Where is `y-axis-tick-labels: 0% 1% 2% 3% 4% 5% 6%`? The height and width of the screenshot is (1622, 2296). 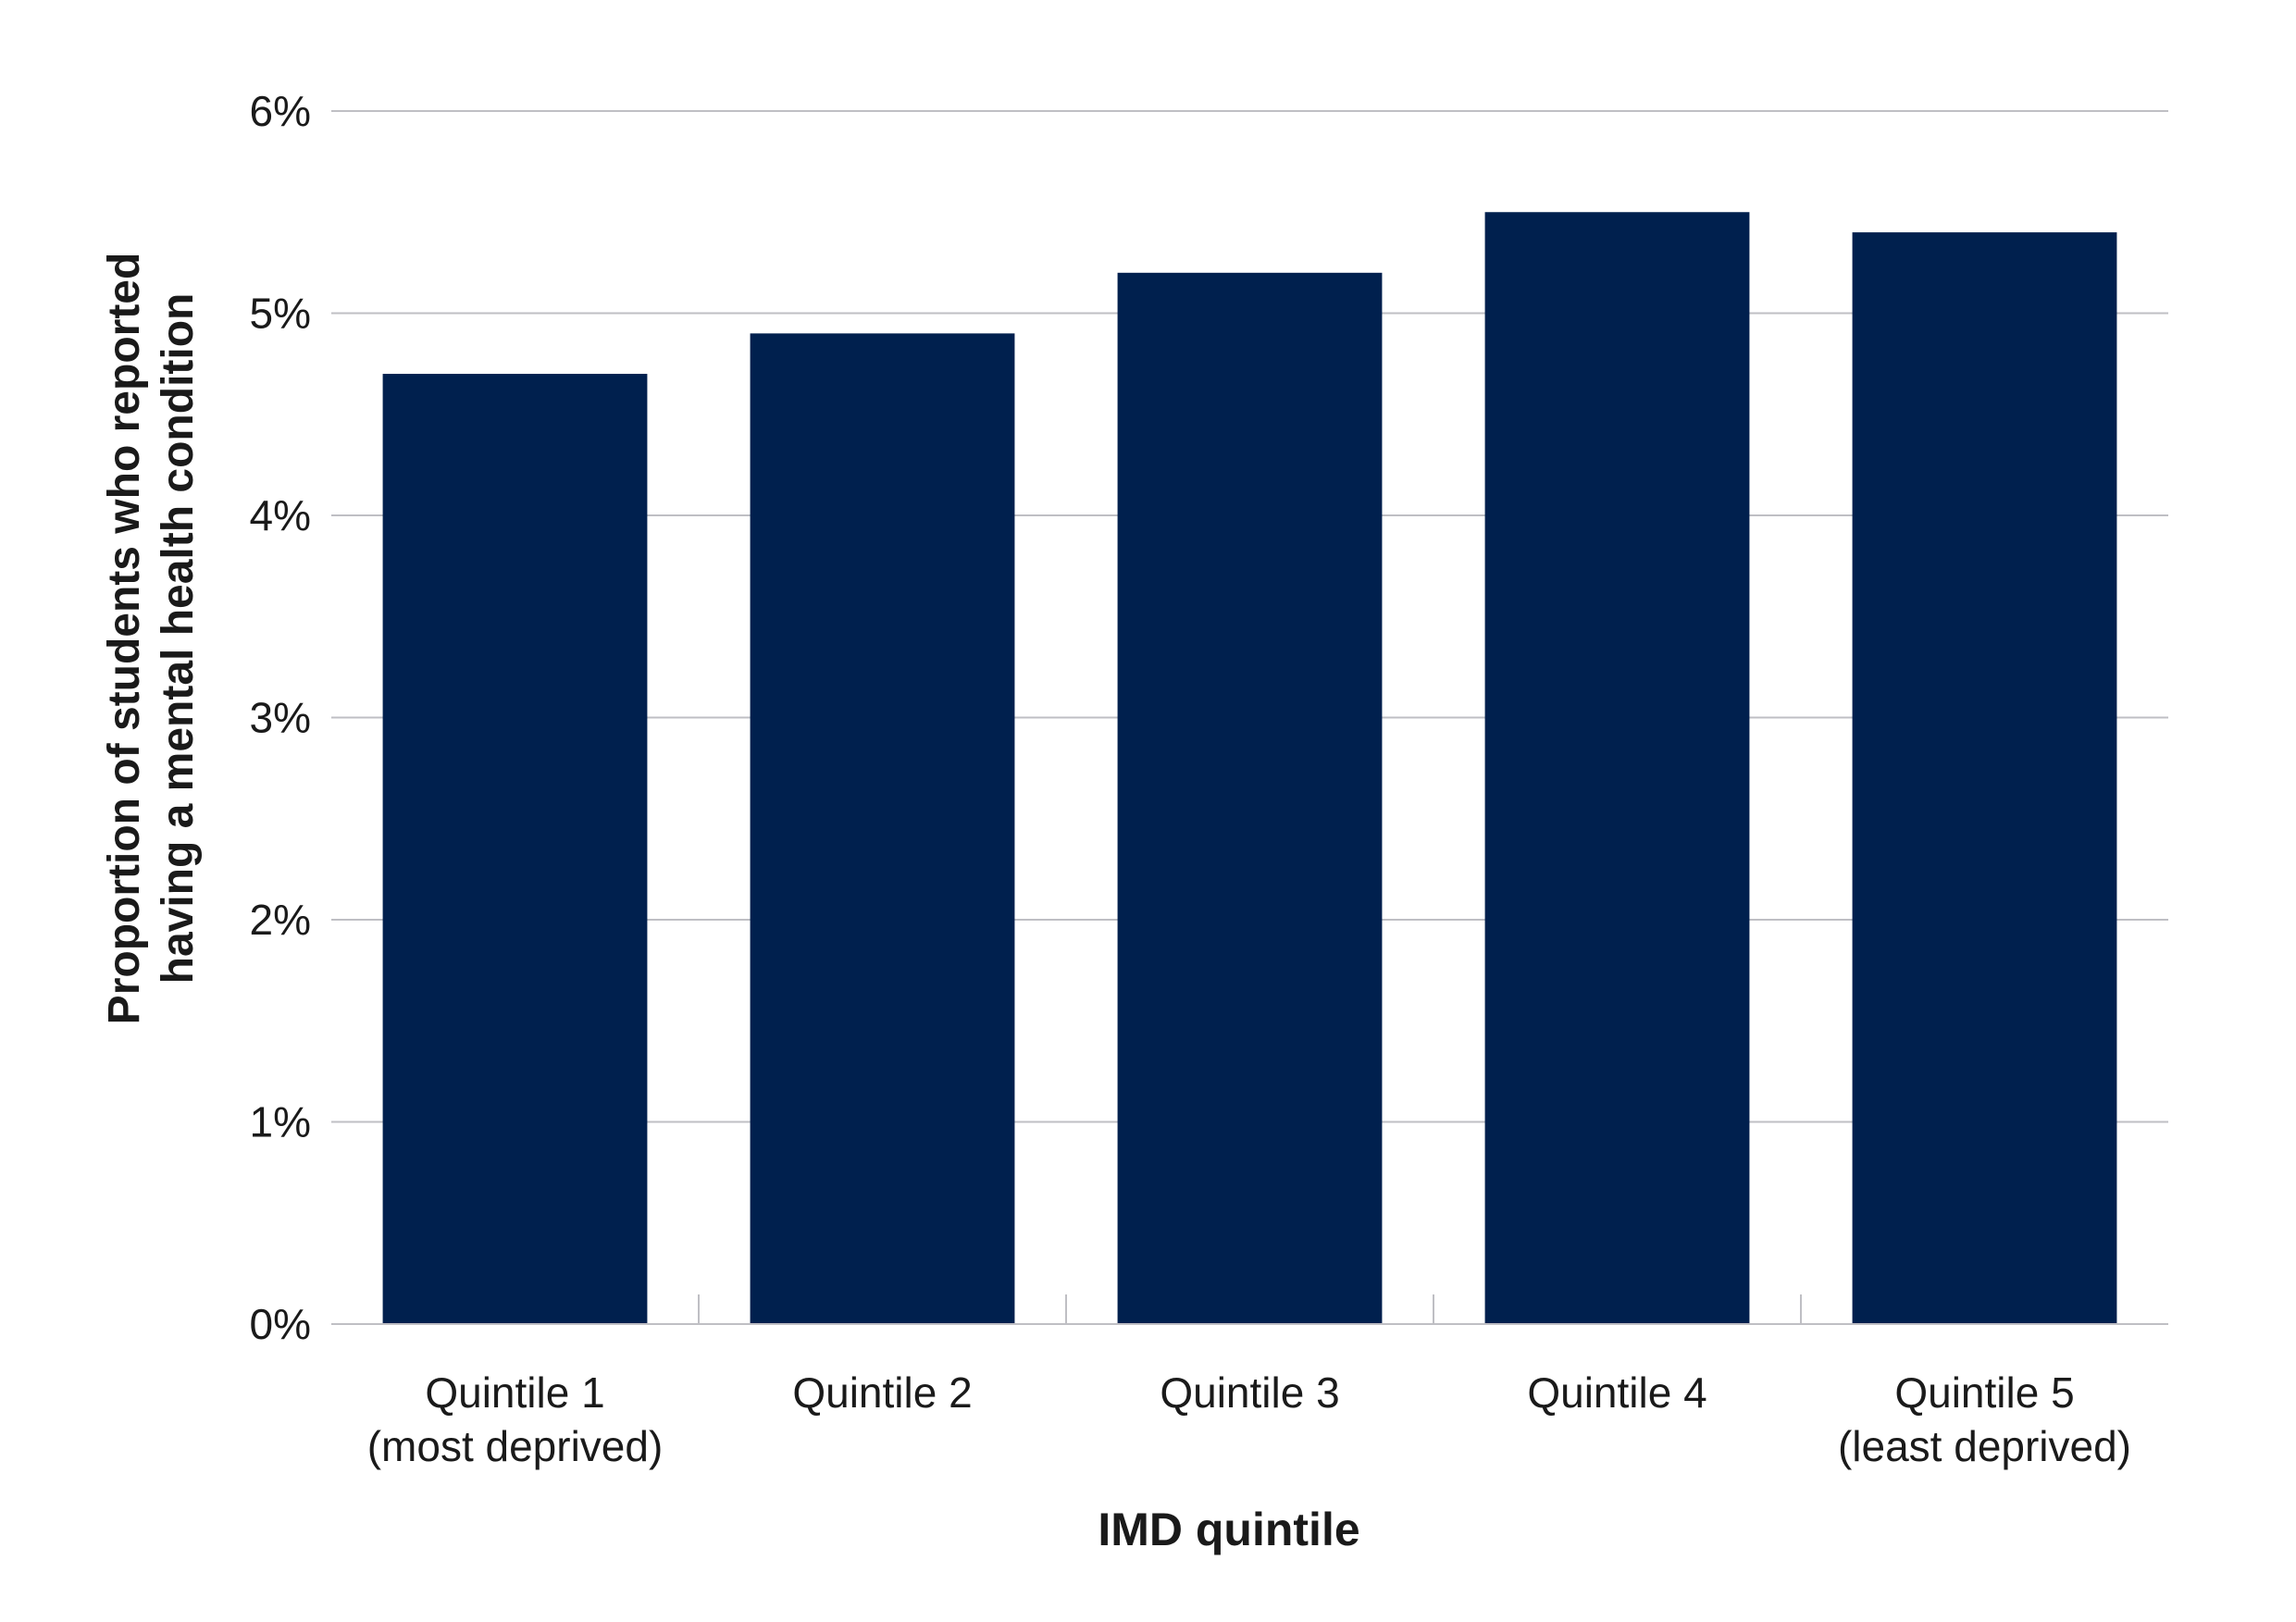 y-axis-tick-labels: 0% 1% 2% 3% 4% 5% 6% is located at coordinates (281, 717).